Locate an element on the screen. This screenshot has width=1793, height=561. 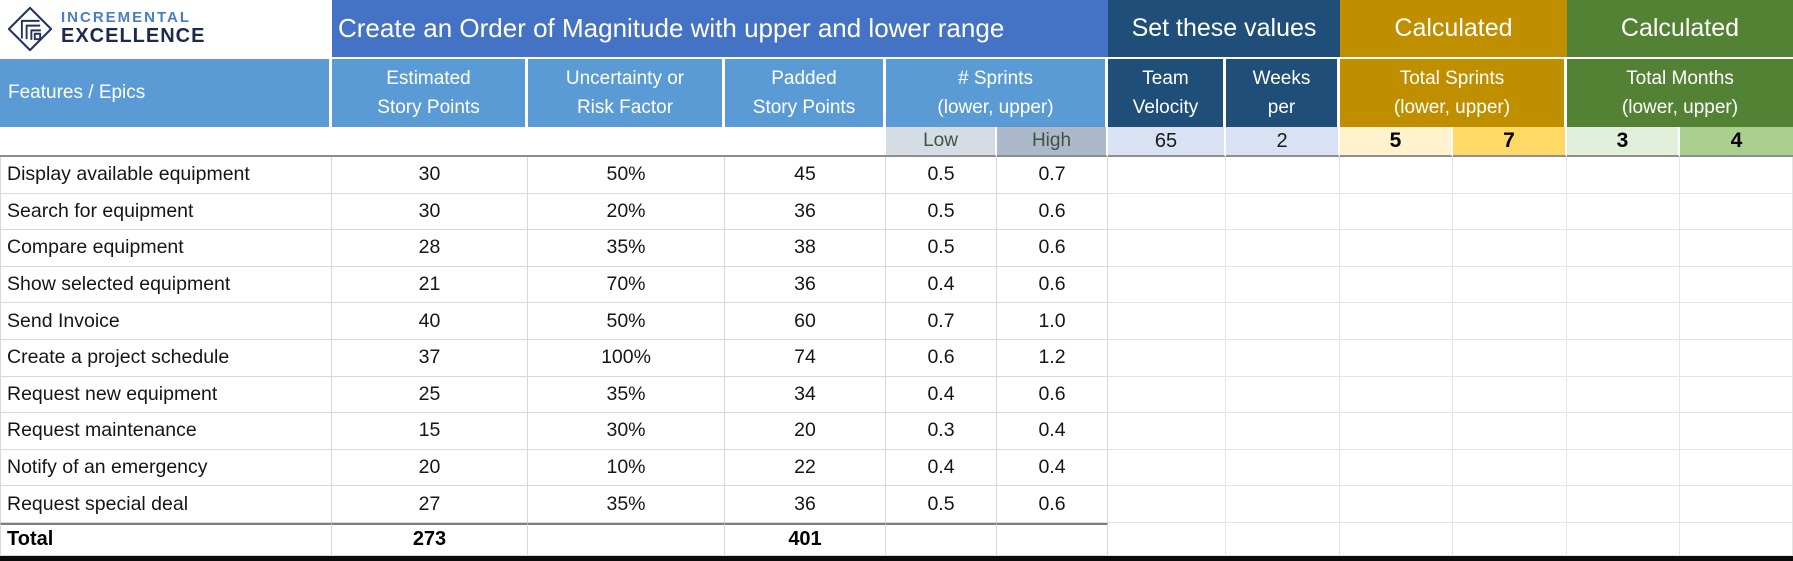
feature-cell: Create a project schedule is located at coordinates (166, 358).